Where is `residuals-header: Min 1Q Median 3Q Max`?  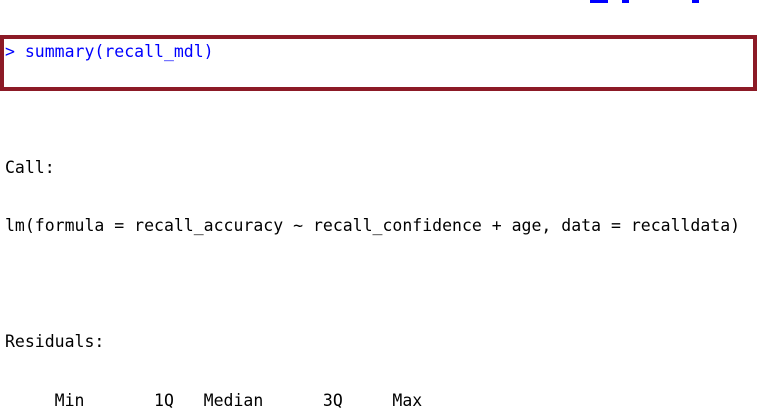
residuals-header: Min 1Q Median 3Q Max is located at coordinates (214, 400).